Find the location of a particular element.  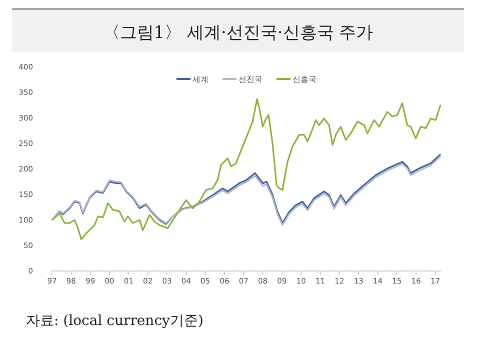

legend-label: 신흥국 is located at coordinates (304, 79).